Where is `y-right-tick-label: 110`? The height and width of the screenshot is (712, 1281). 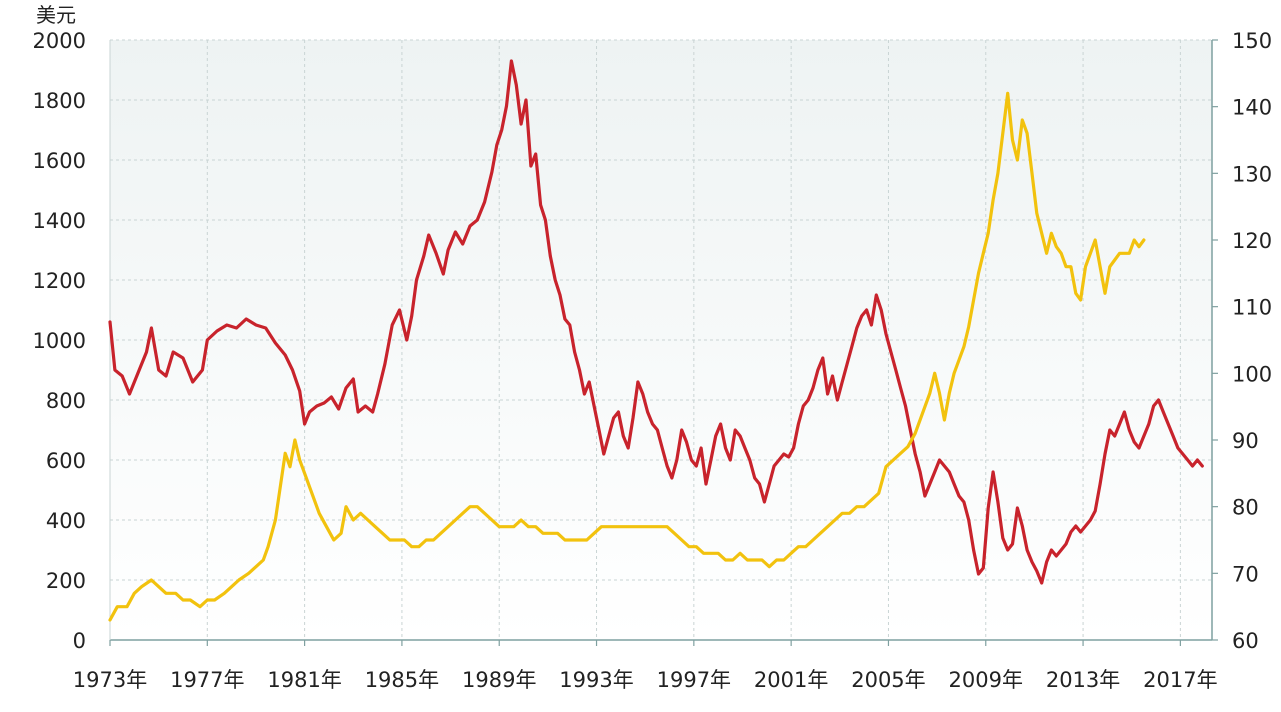
y-right-tick-label: 110 is located at coordinates (1252, 308).